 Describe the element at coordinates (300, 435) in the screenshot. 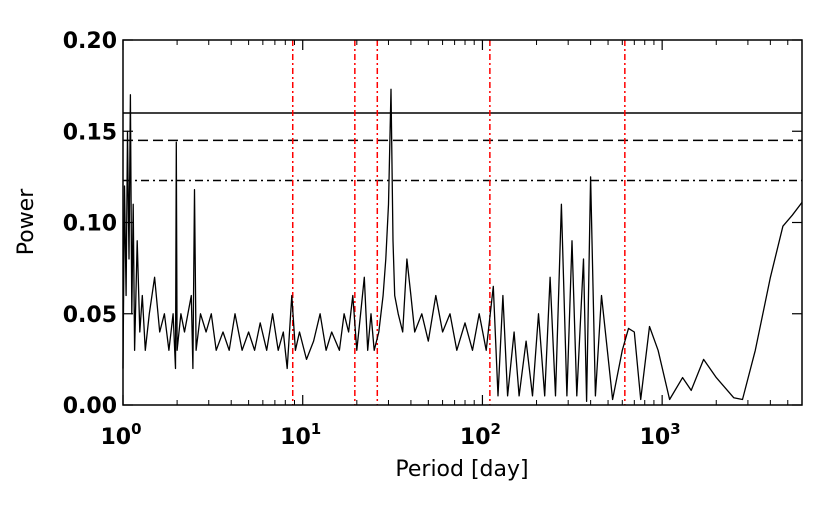

I see `x-tick-label: 10¹` at that location.